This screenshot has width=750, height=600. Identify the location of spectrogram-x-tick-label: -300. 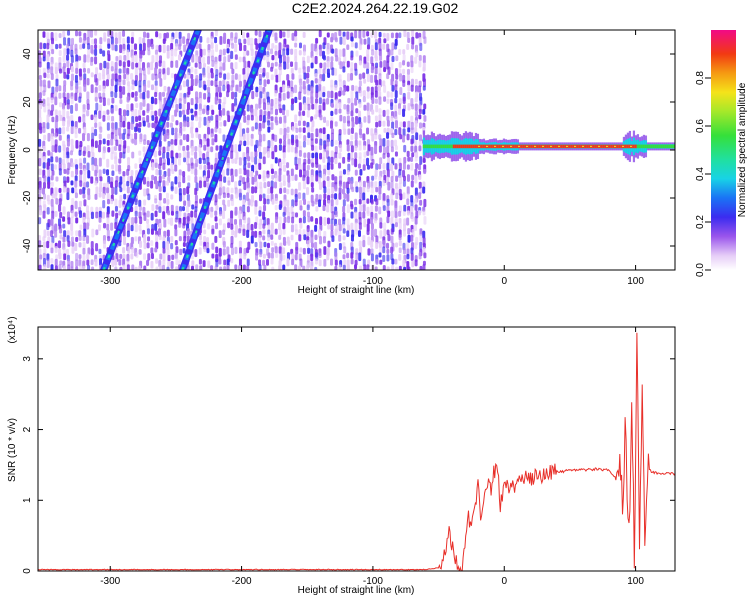
(110, 281).